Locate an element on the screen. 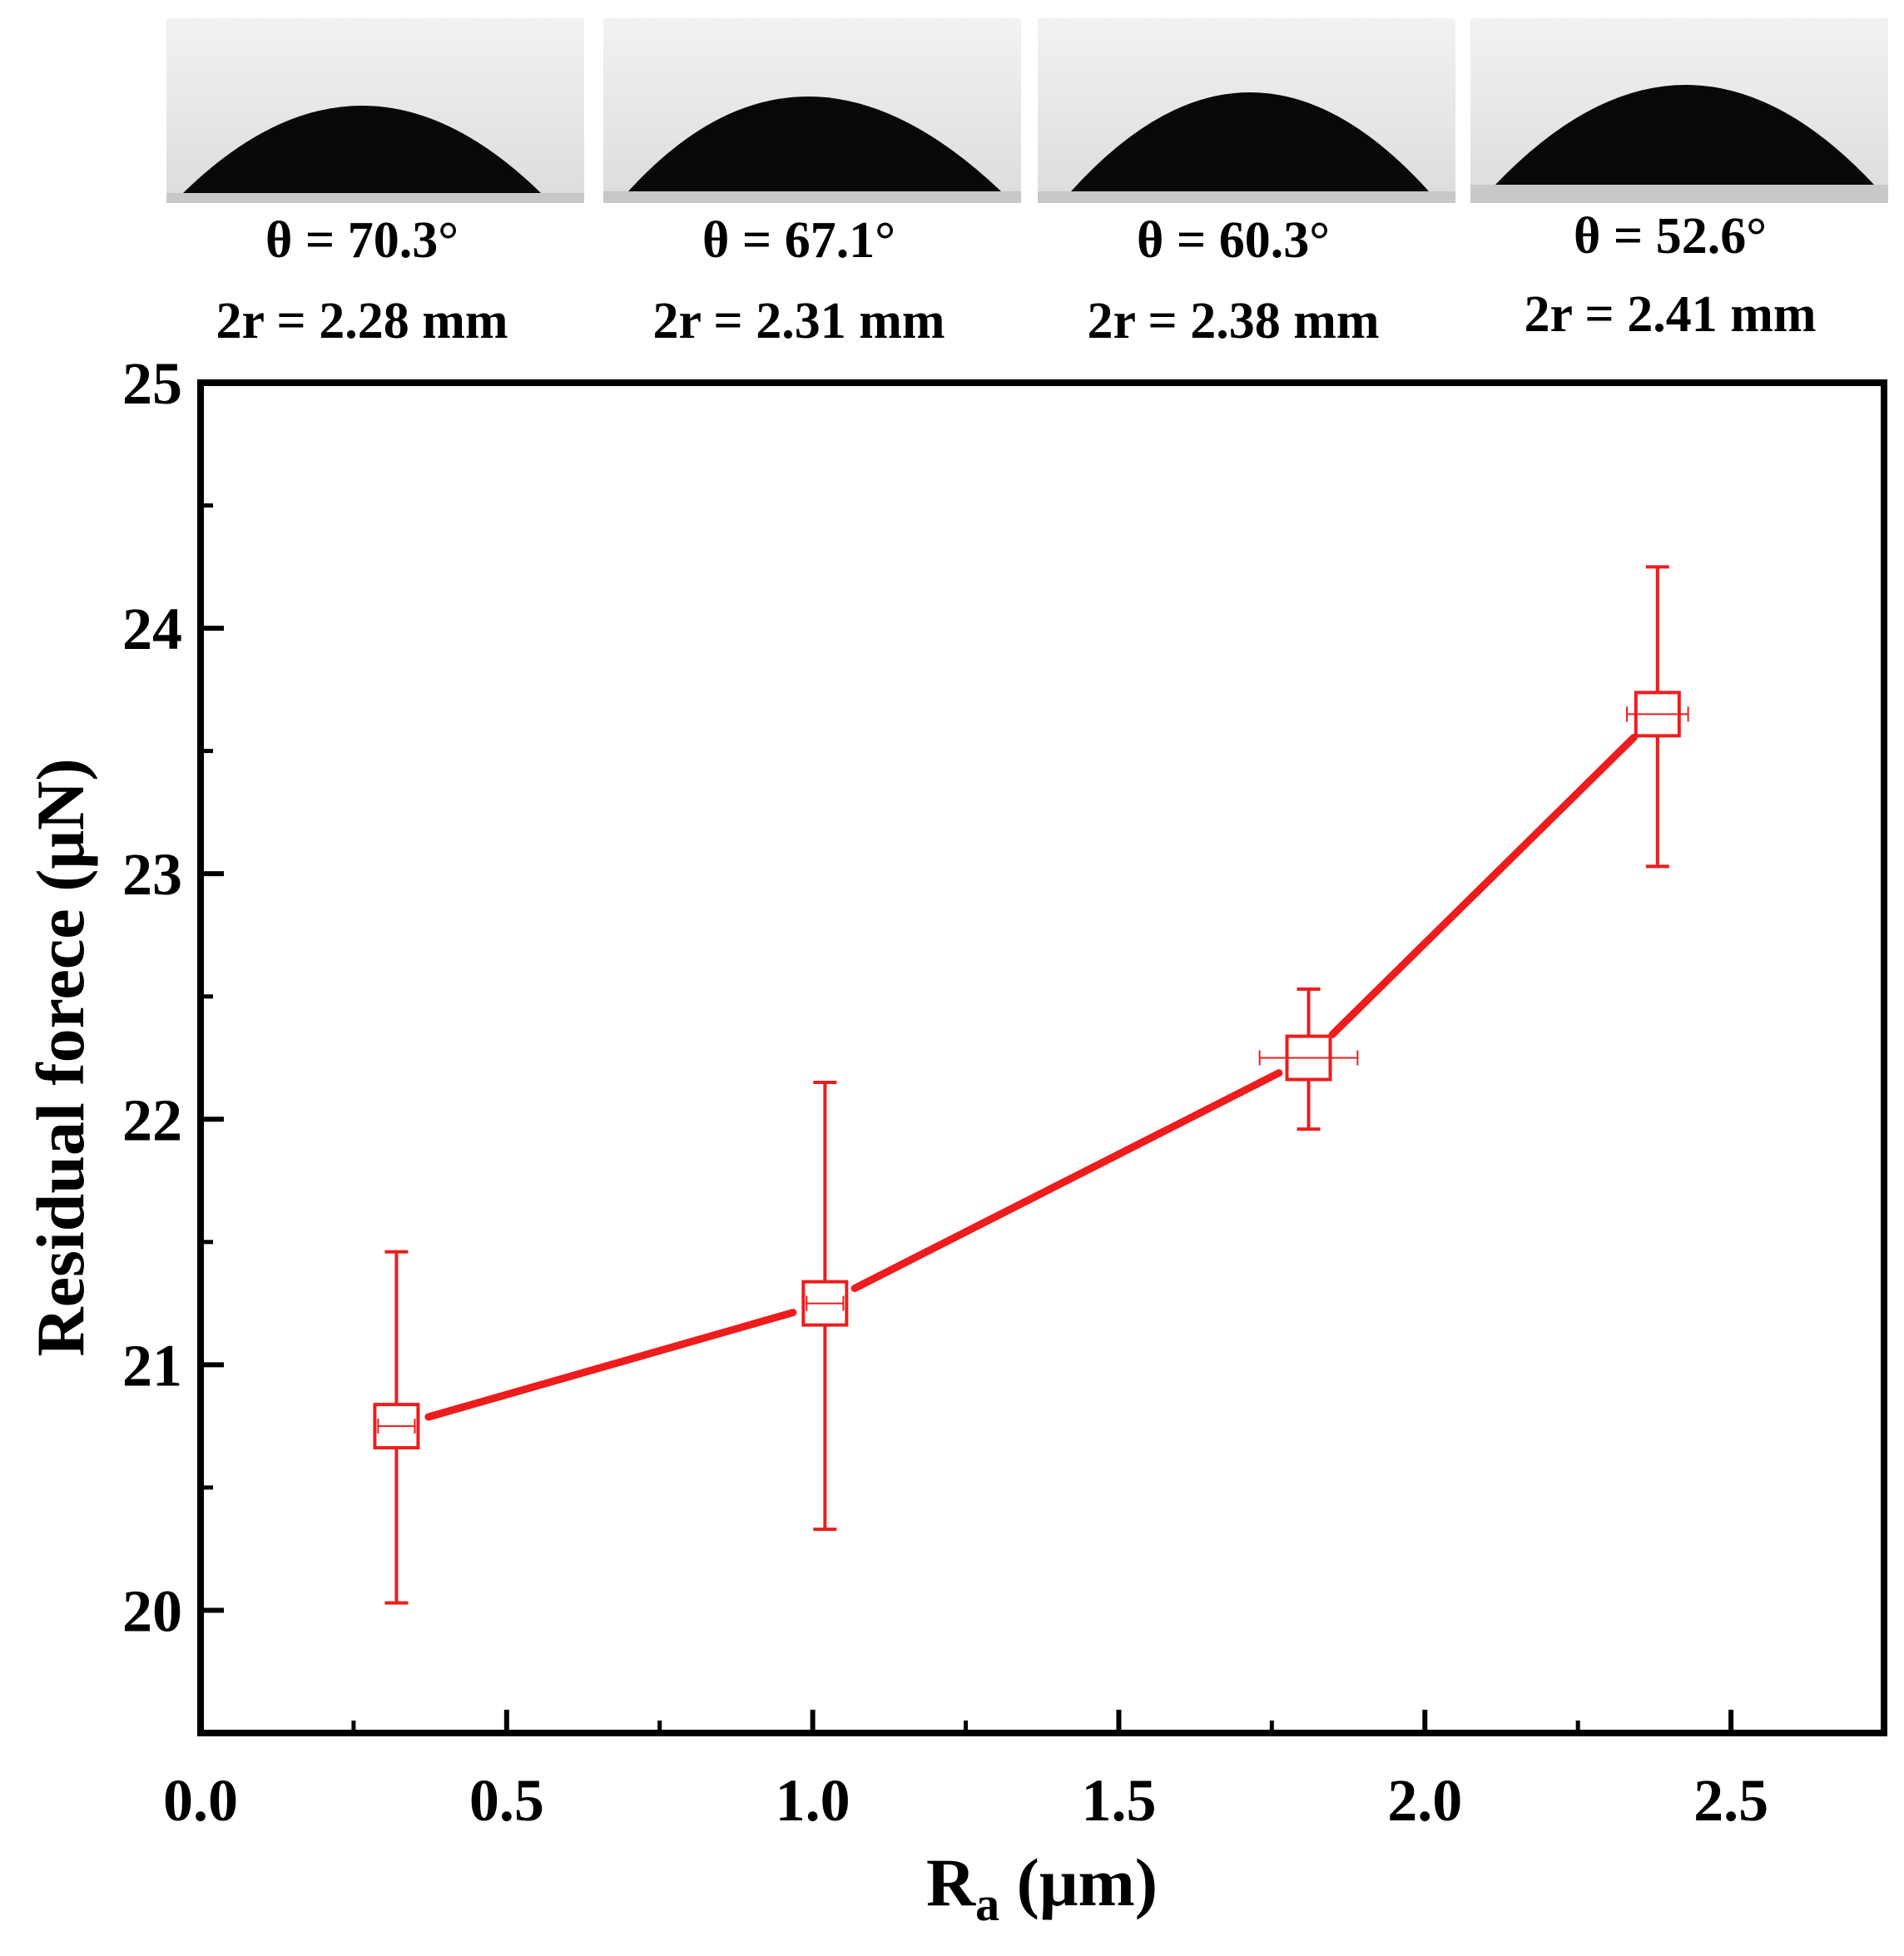 The height and width of the screenshot is (1956, 1904). y-tick-label: 22 is located at coordinates (152, 1120).